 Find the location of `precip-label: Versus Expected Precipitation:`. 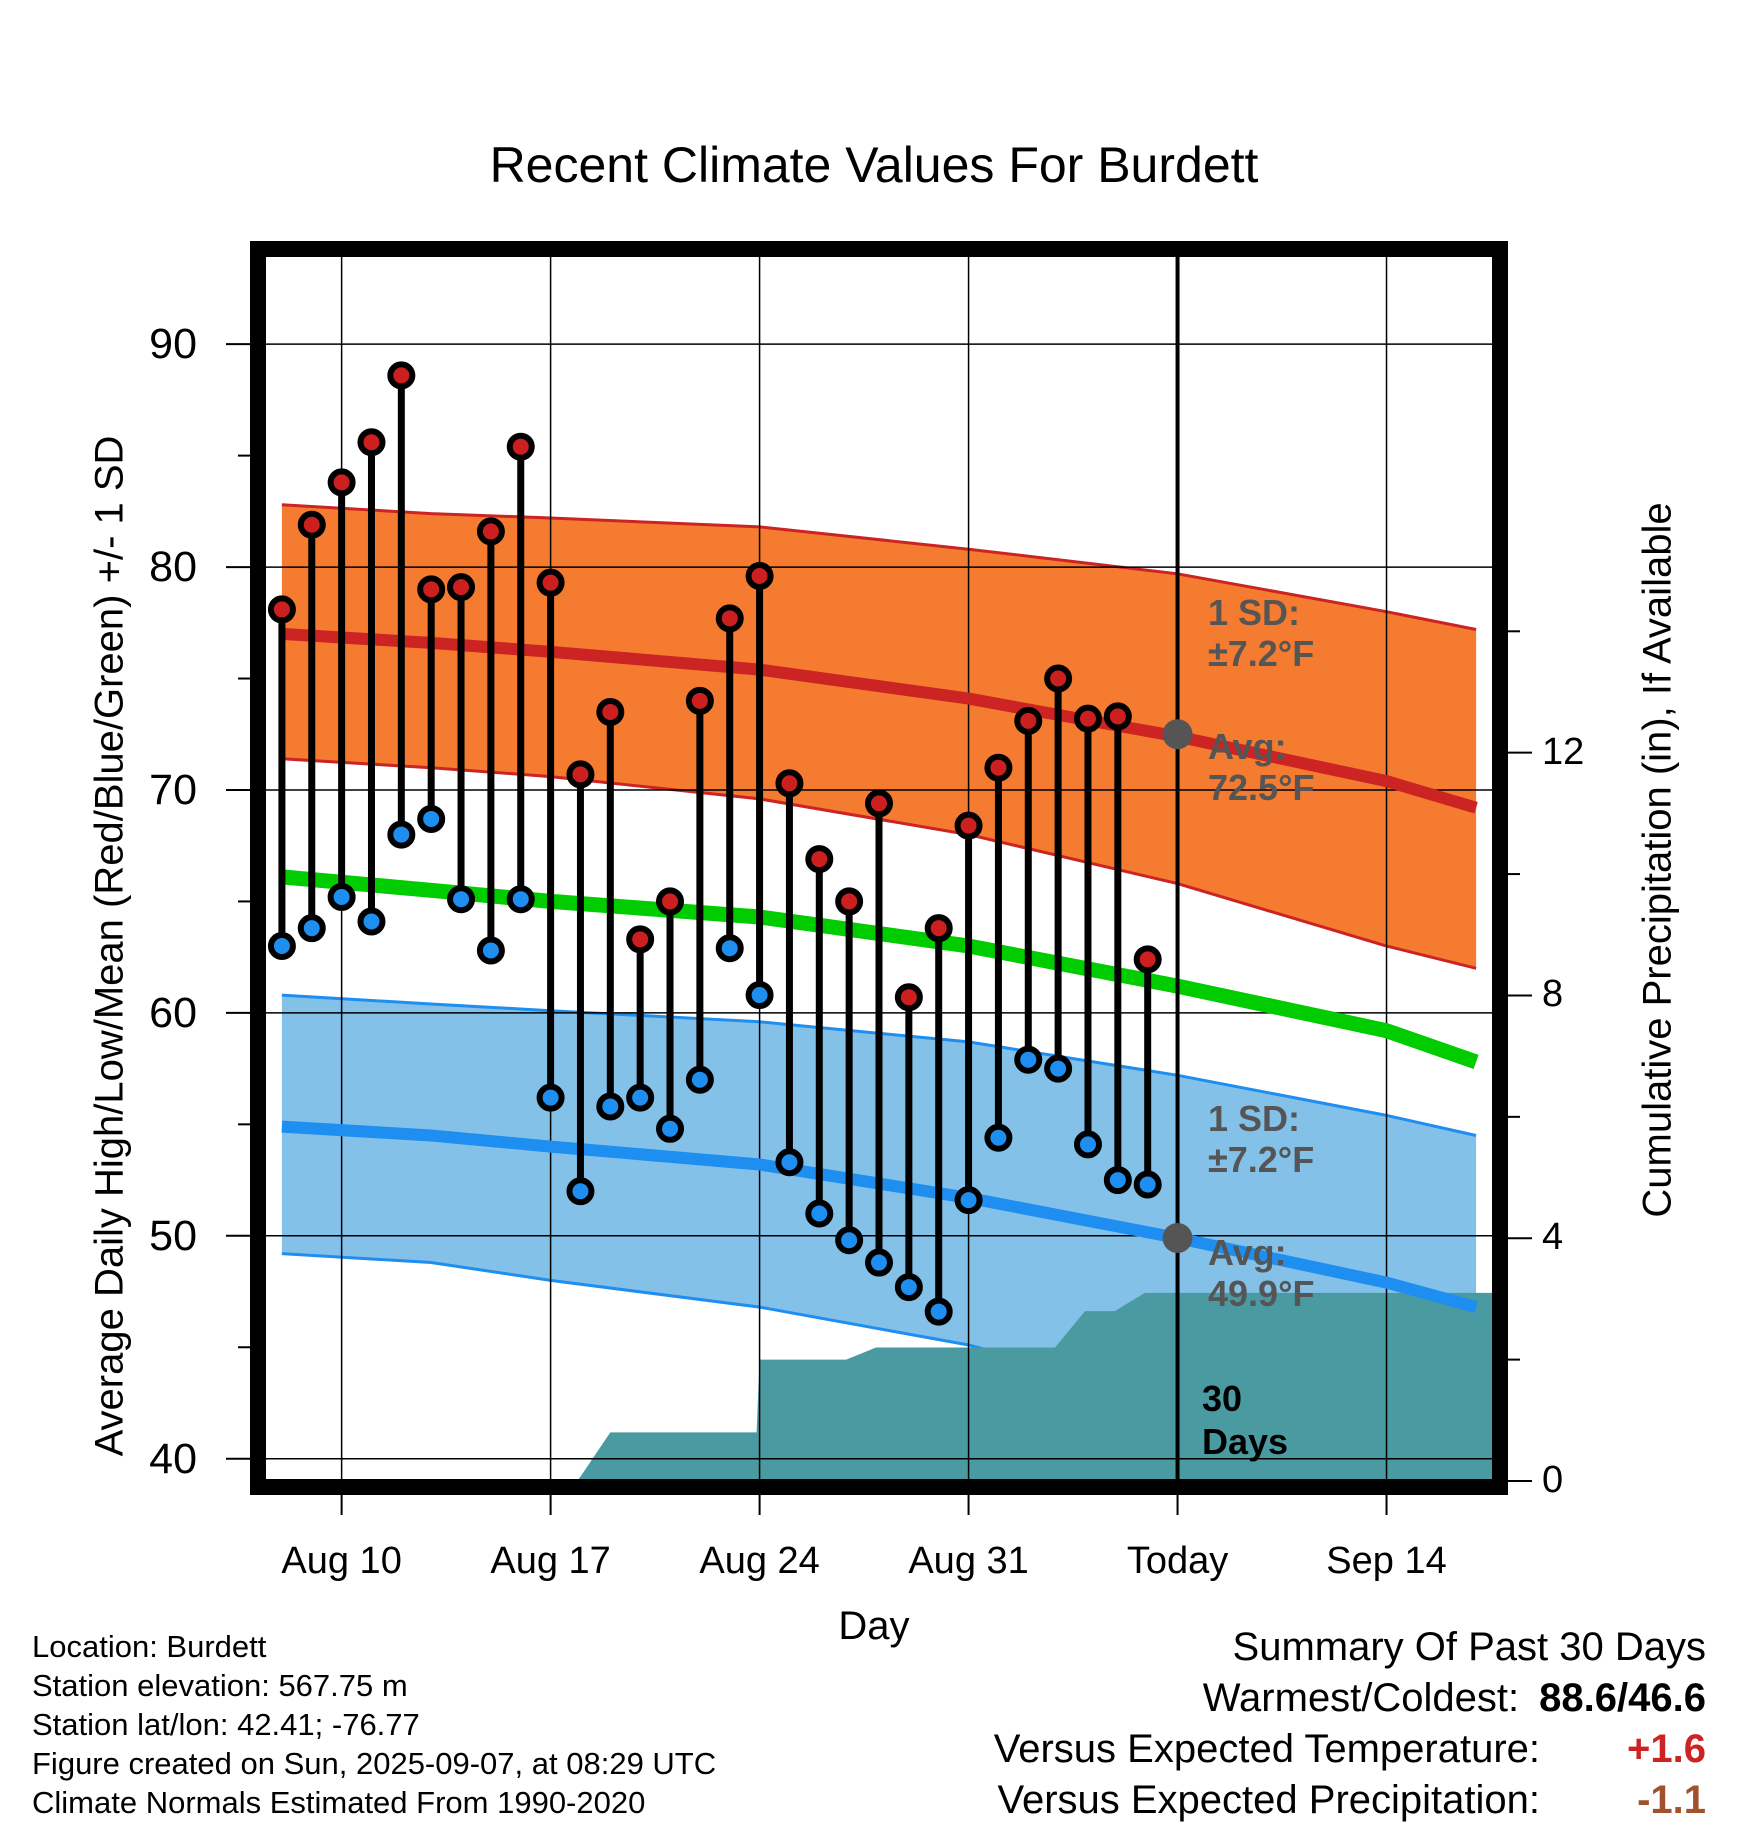

precip-label: Versus Expected Precipitation: is located at coordinates (1268, 1800).